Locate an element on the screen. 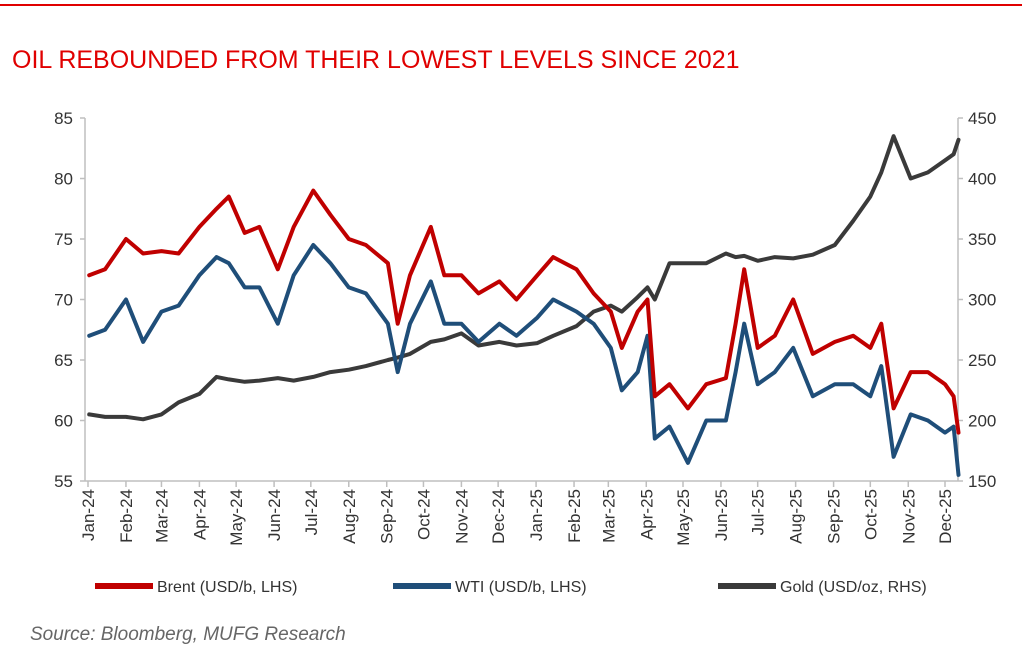 The height and width of the screenshot is (652, 1022). x-tick-label: Mar-24 is located at coordinates (161, 516).